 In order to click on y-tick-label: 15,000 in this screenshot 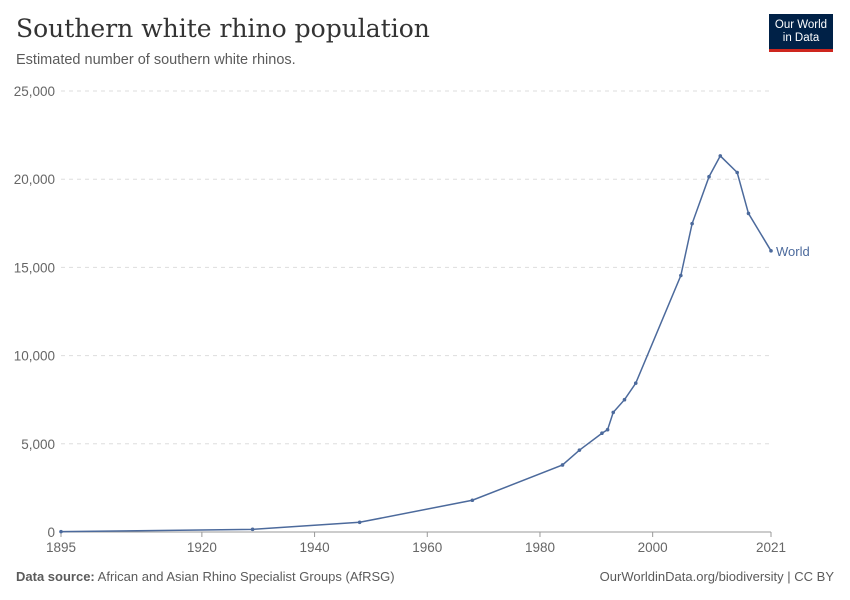, I will do `click(34, 267)`.